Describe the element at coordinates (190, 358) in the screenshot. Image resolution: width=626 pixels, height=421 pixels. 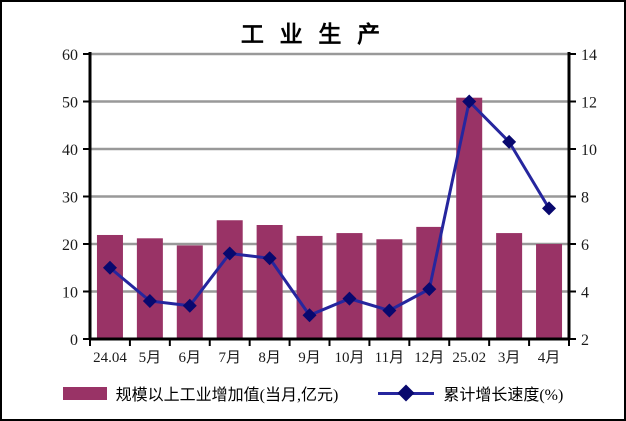
I see `x-category-label: 6月` at that location.